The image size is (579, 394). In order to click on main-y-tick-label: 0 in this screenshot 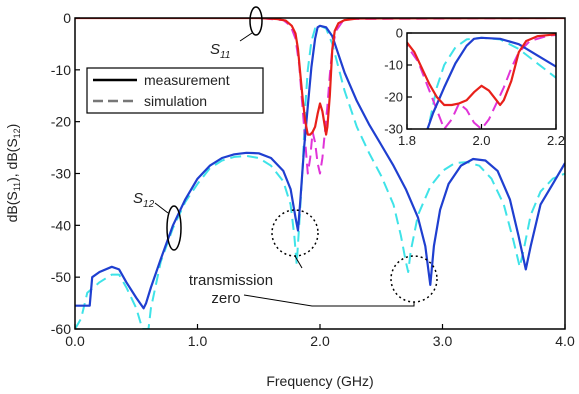, I will do `click(67, 18)`.